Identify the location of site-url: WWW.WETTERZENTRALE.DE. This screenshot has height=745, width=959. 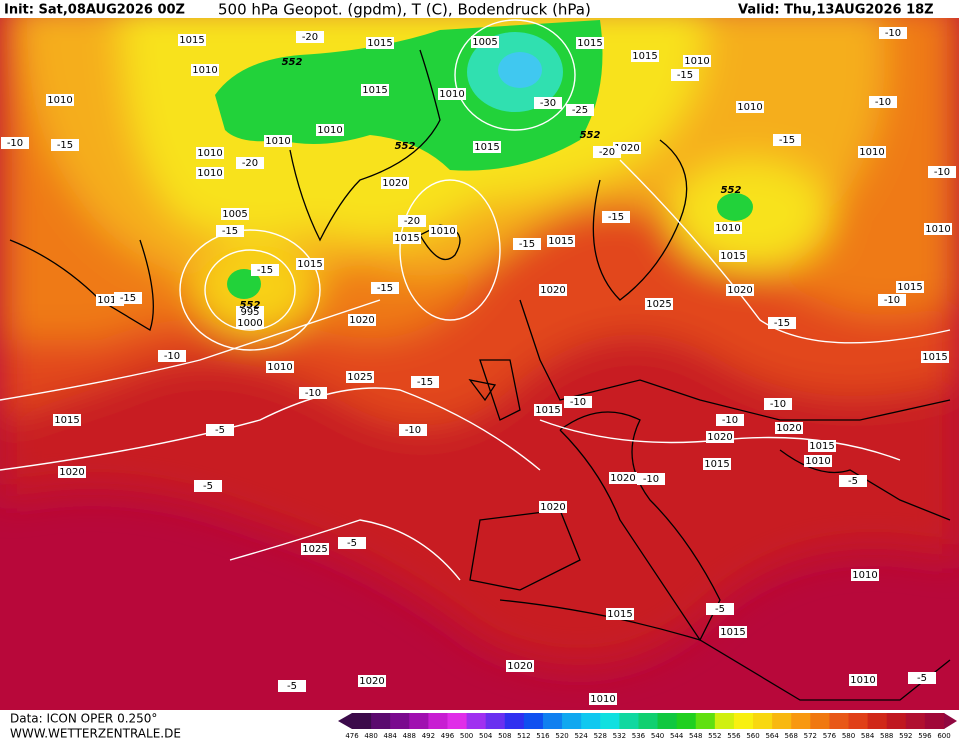
(95, 734).